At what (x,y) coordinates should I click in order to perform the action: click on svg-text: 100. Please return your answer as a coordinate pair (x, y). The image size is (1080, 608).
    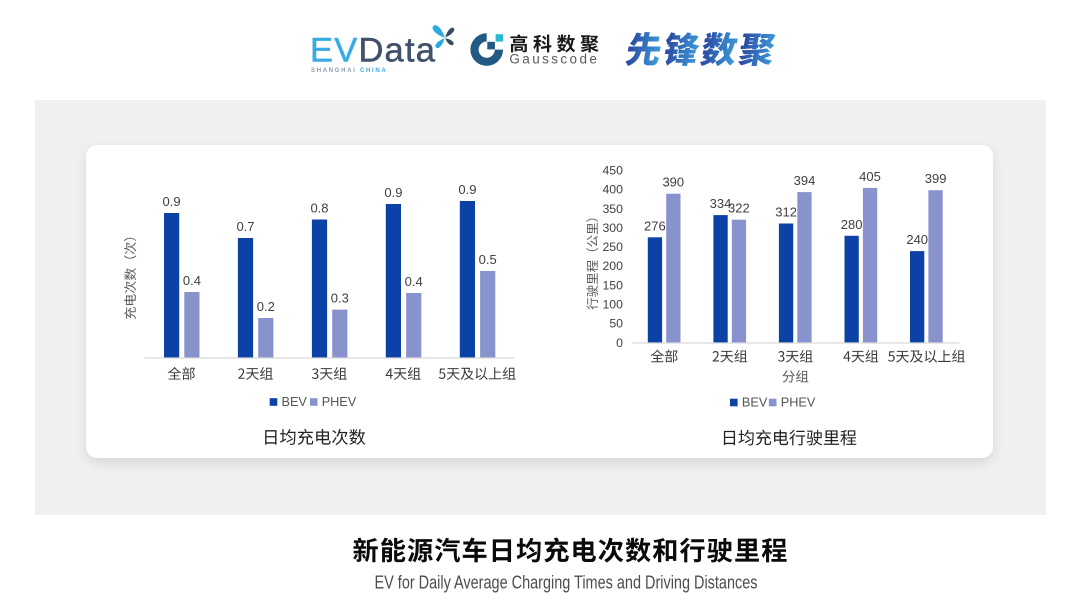
    Looking at the image, I should click on (612, 305).